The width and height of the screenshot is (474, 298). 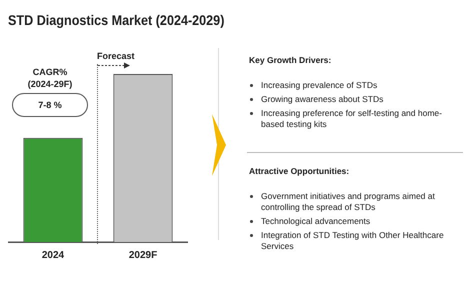 I want to click on annotation: 7-8 %, so click(x=50, y=105).